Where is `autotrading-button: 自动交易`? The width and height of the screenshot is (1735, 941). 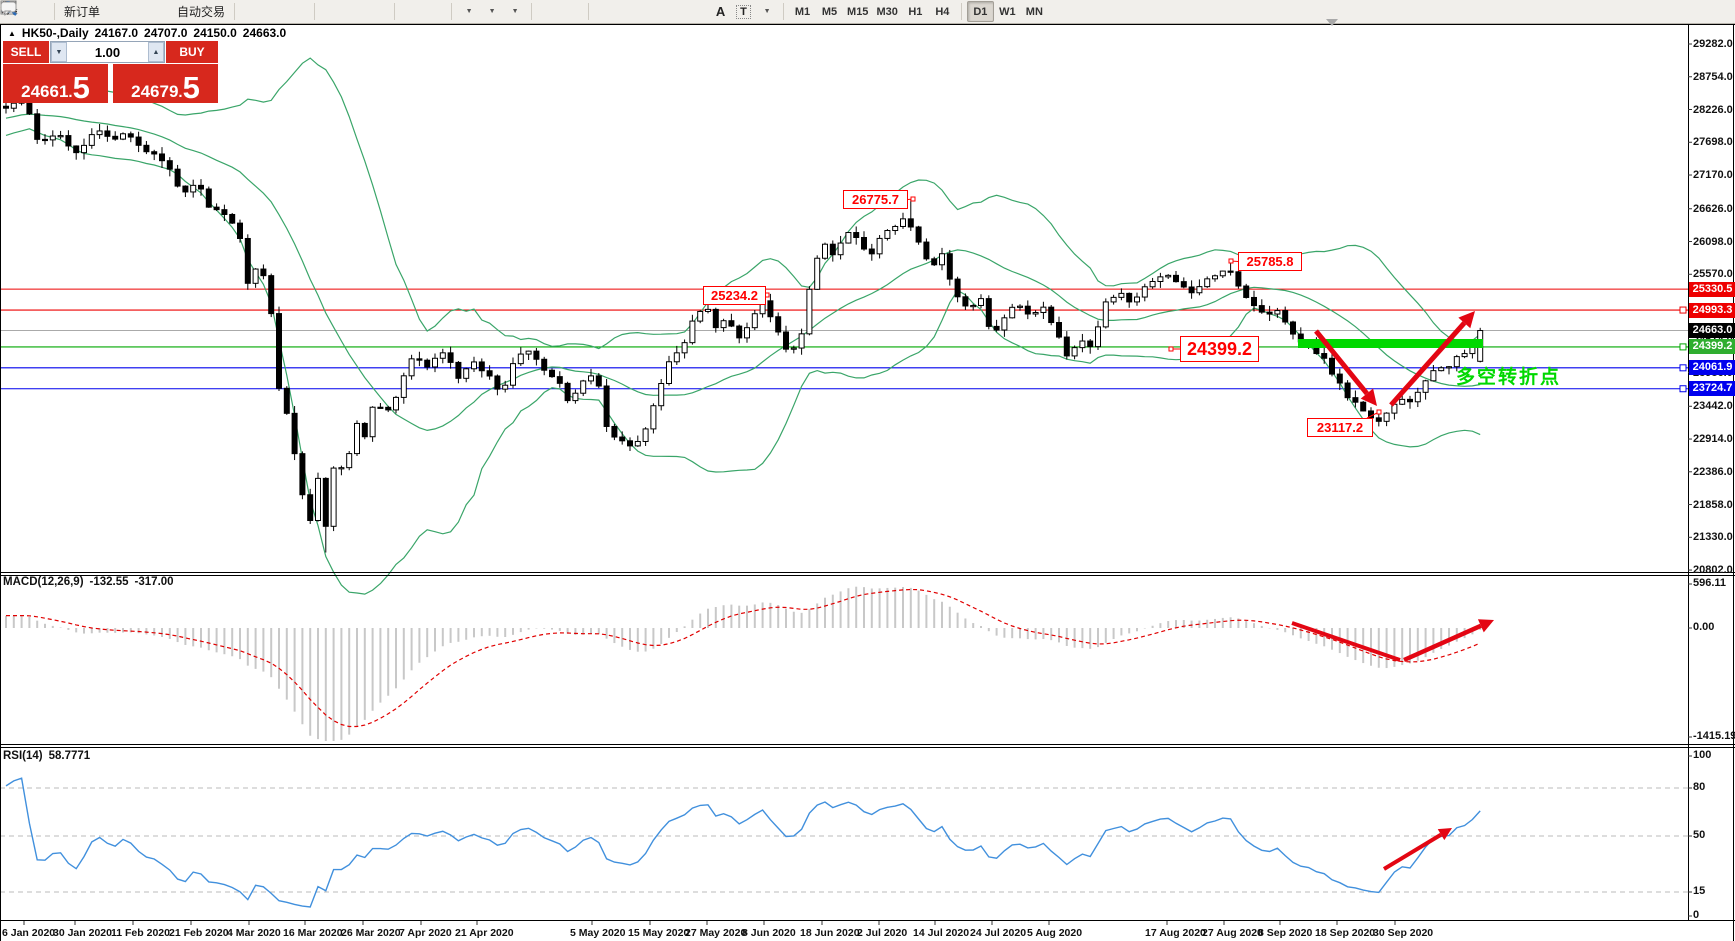 autotrading-button: 自动交易 is located at coordinates (115, 11).